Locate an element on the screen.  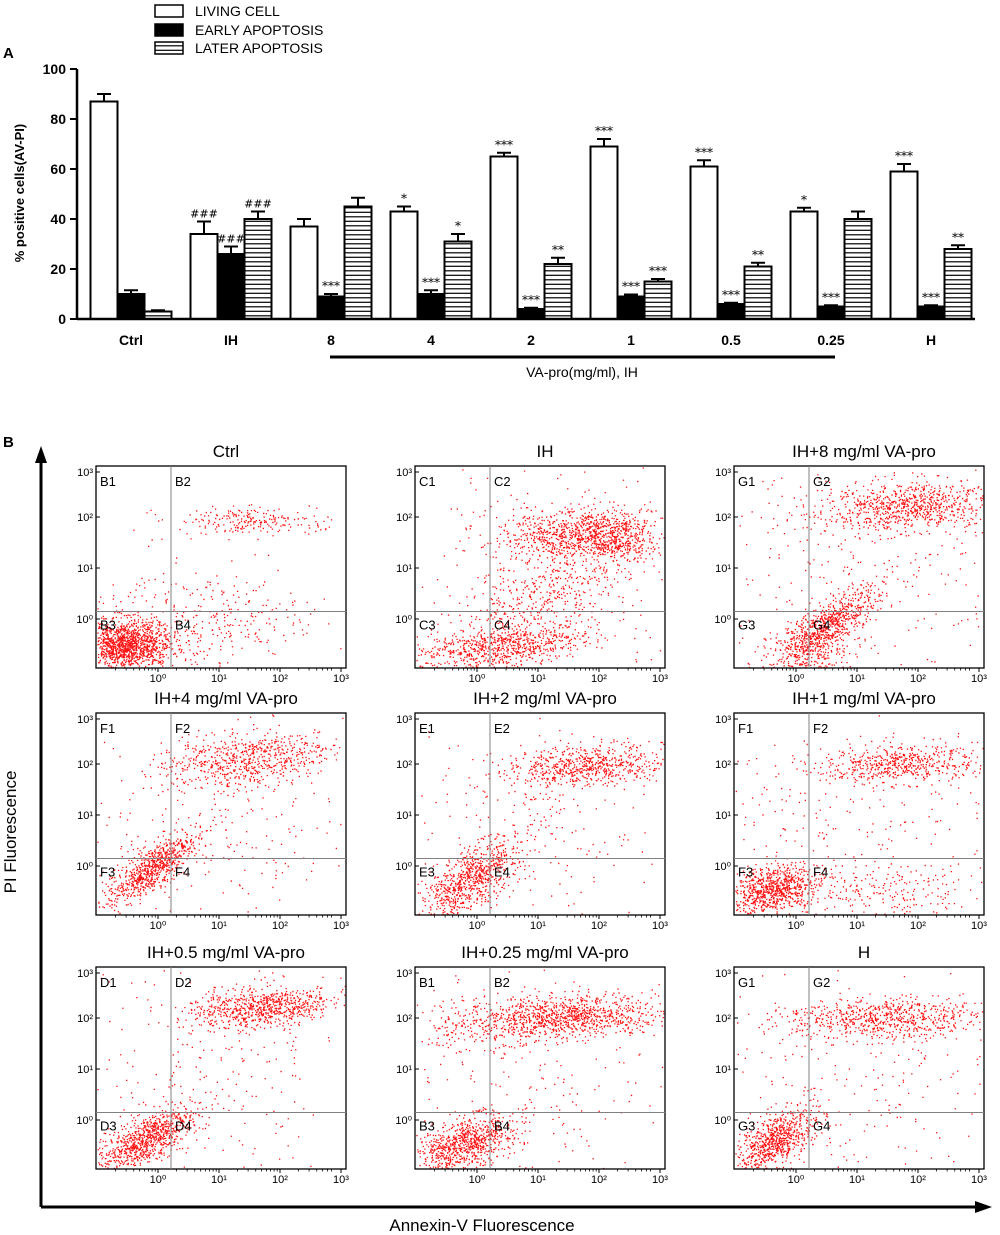
significance-label: ### is located at coordinates (231, 239).